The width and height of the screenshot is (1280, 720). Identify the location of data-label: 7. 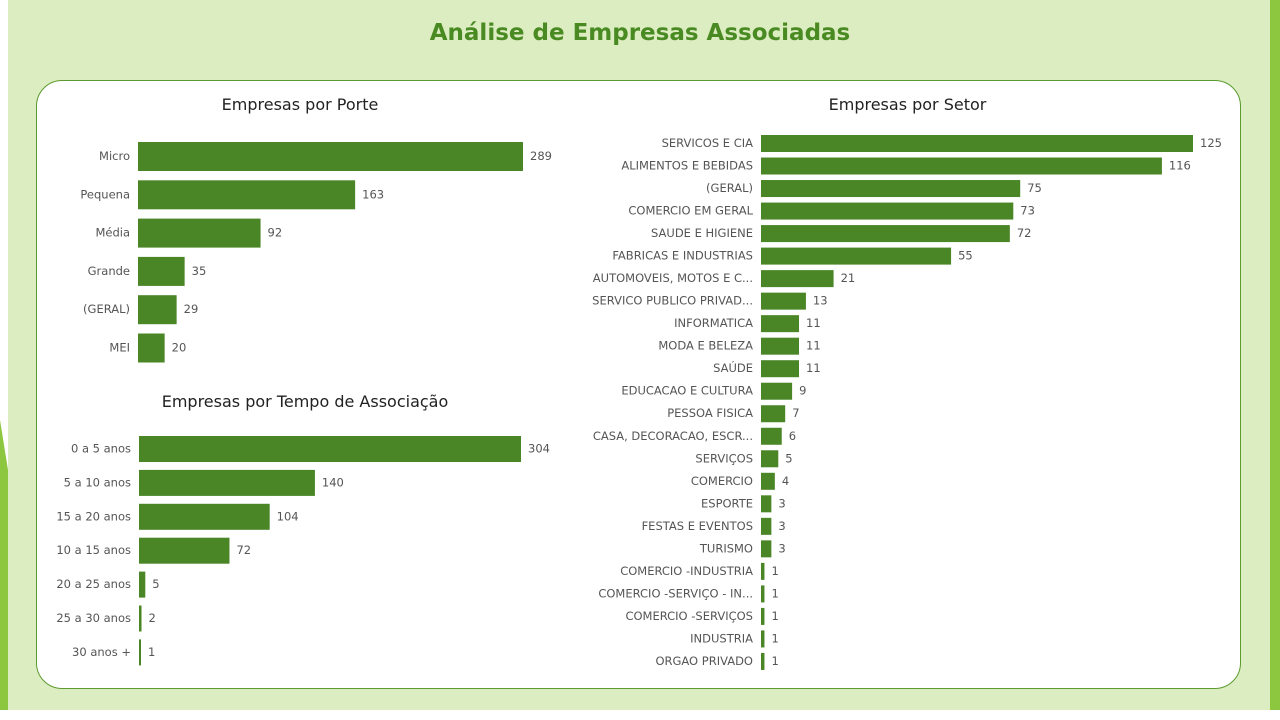
(795, 413).